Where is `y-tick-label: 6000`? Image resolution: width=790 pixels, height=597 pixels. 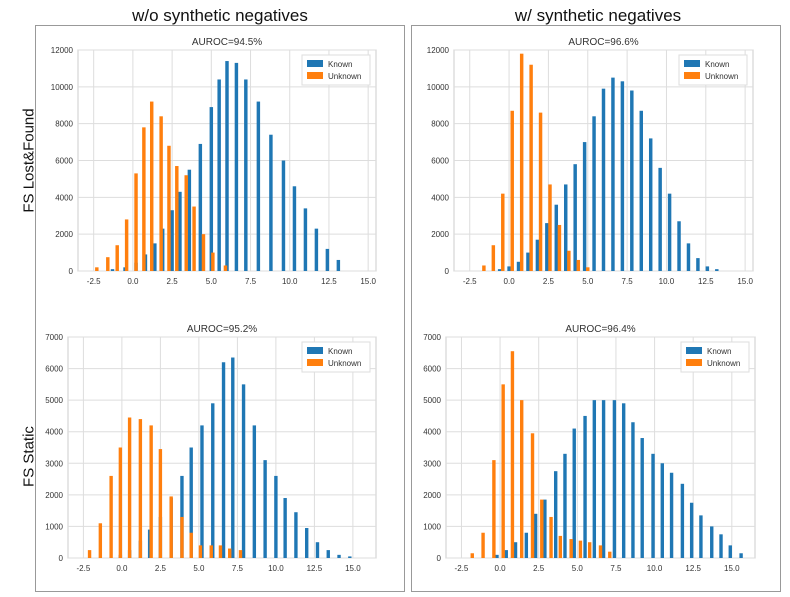
y-tick-label: 6000 is located at coordinates (54, 369).